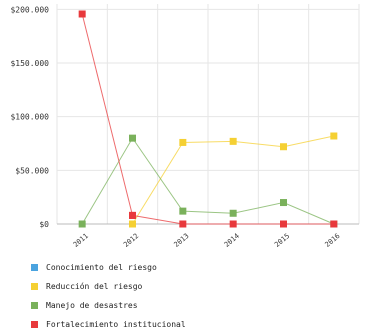 The width and height of the screenshot is (383, 335). What do you see at coordinates (29, 9) in the screenshot?
I see `y-tick-label: $200.000` at bounding box center [29, 9].